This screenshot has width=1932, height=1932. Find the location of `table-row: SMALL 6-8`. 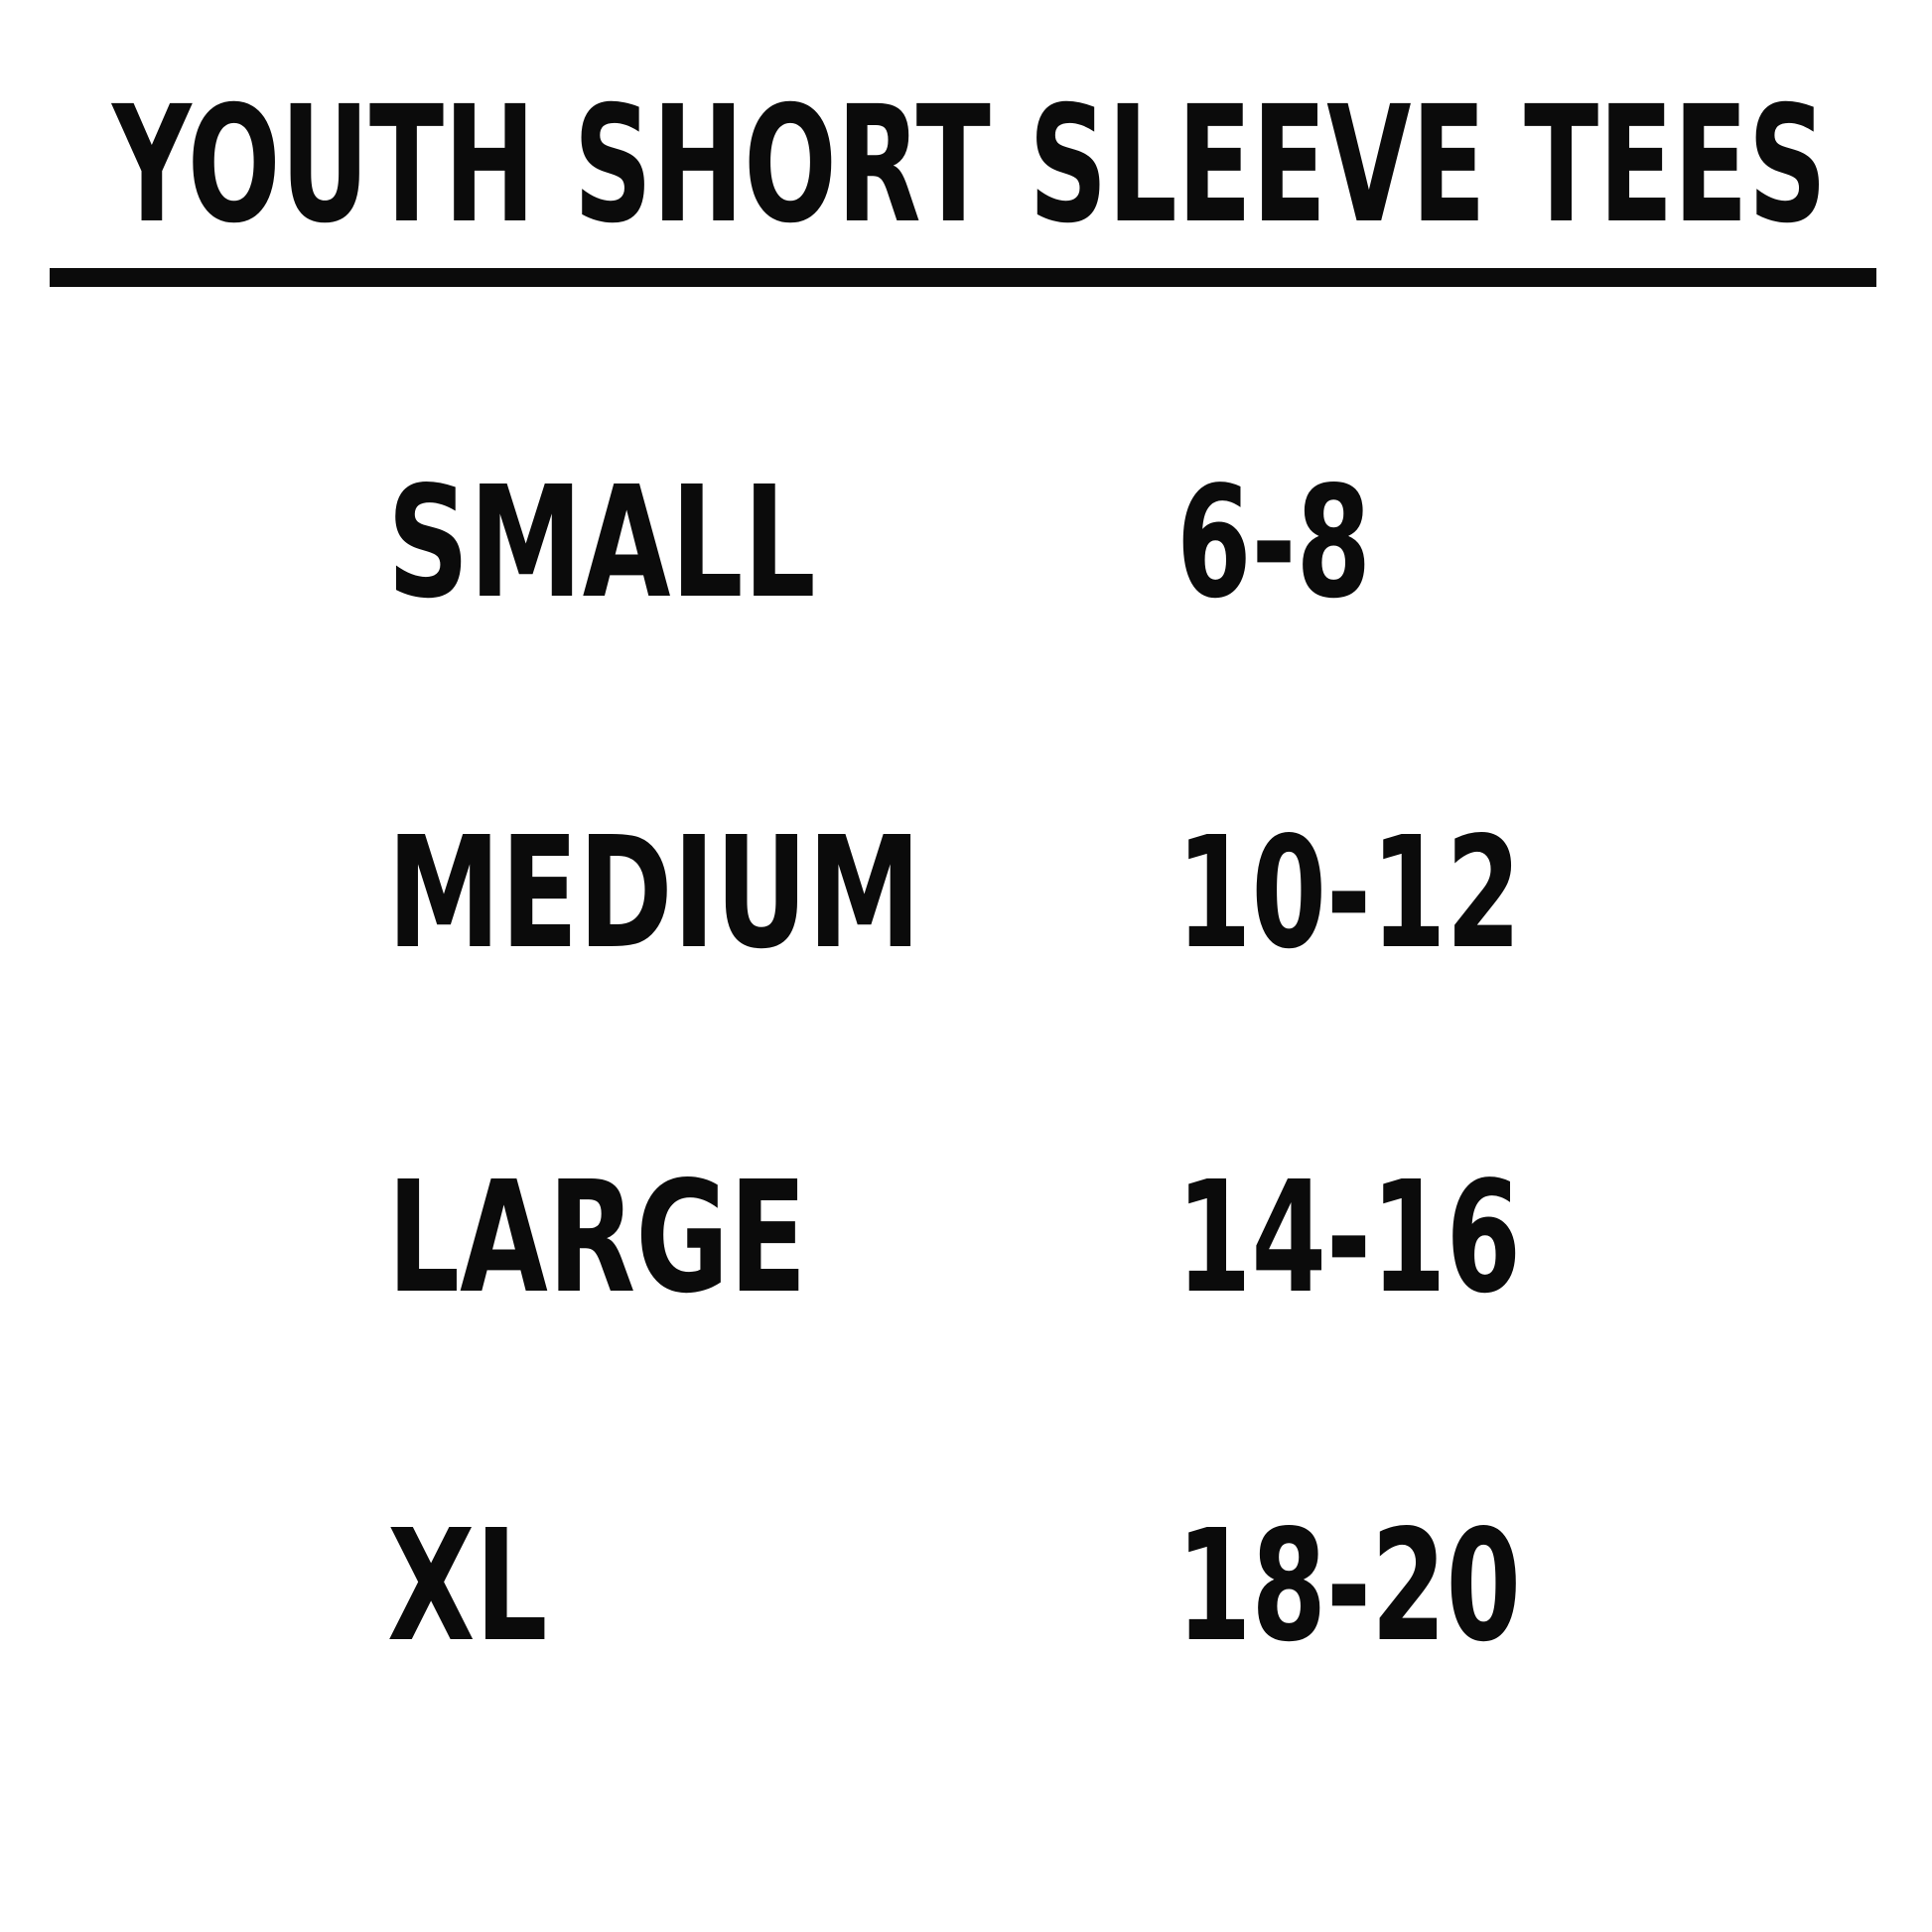

table-row: SMALL 6-8 is located at coordinates (966, 550).